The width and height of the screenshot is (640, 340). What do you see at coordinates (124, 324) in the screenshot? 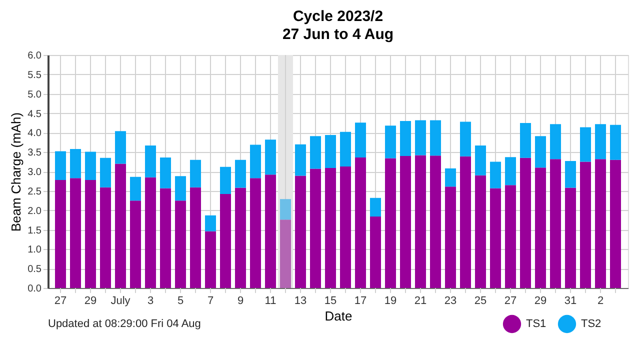
I see `text: Updated at 08:29:00 Fri 04 Aug` at bounding box center [124, 324].